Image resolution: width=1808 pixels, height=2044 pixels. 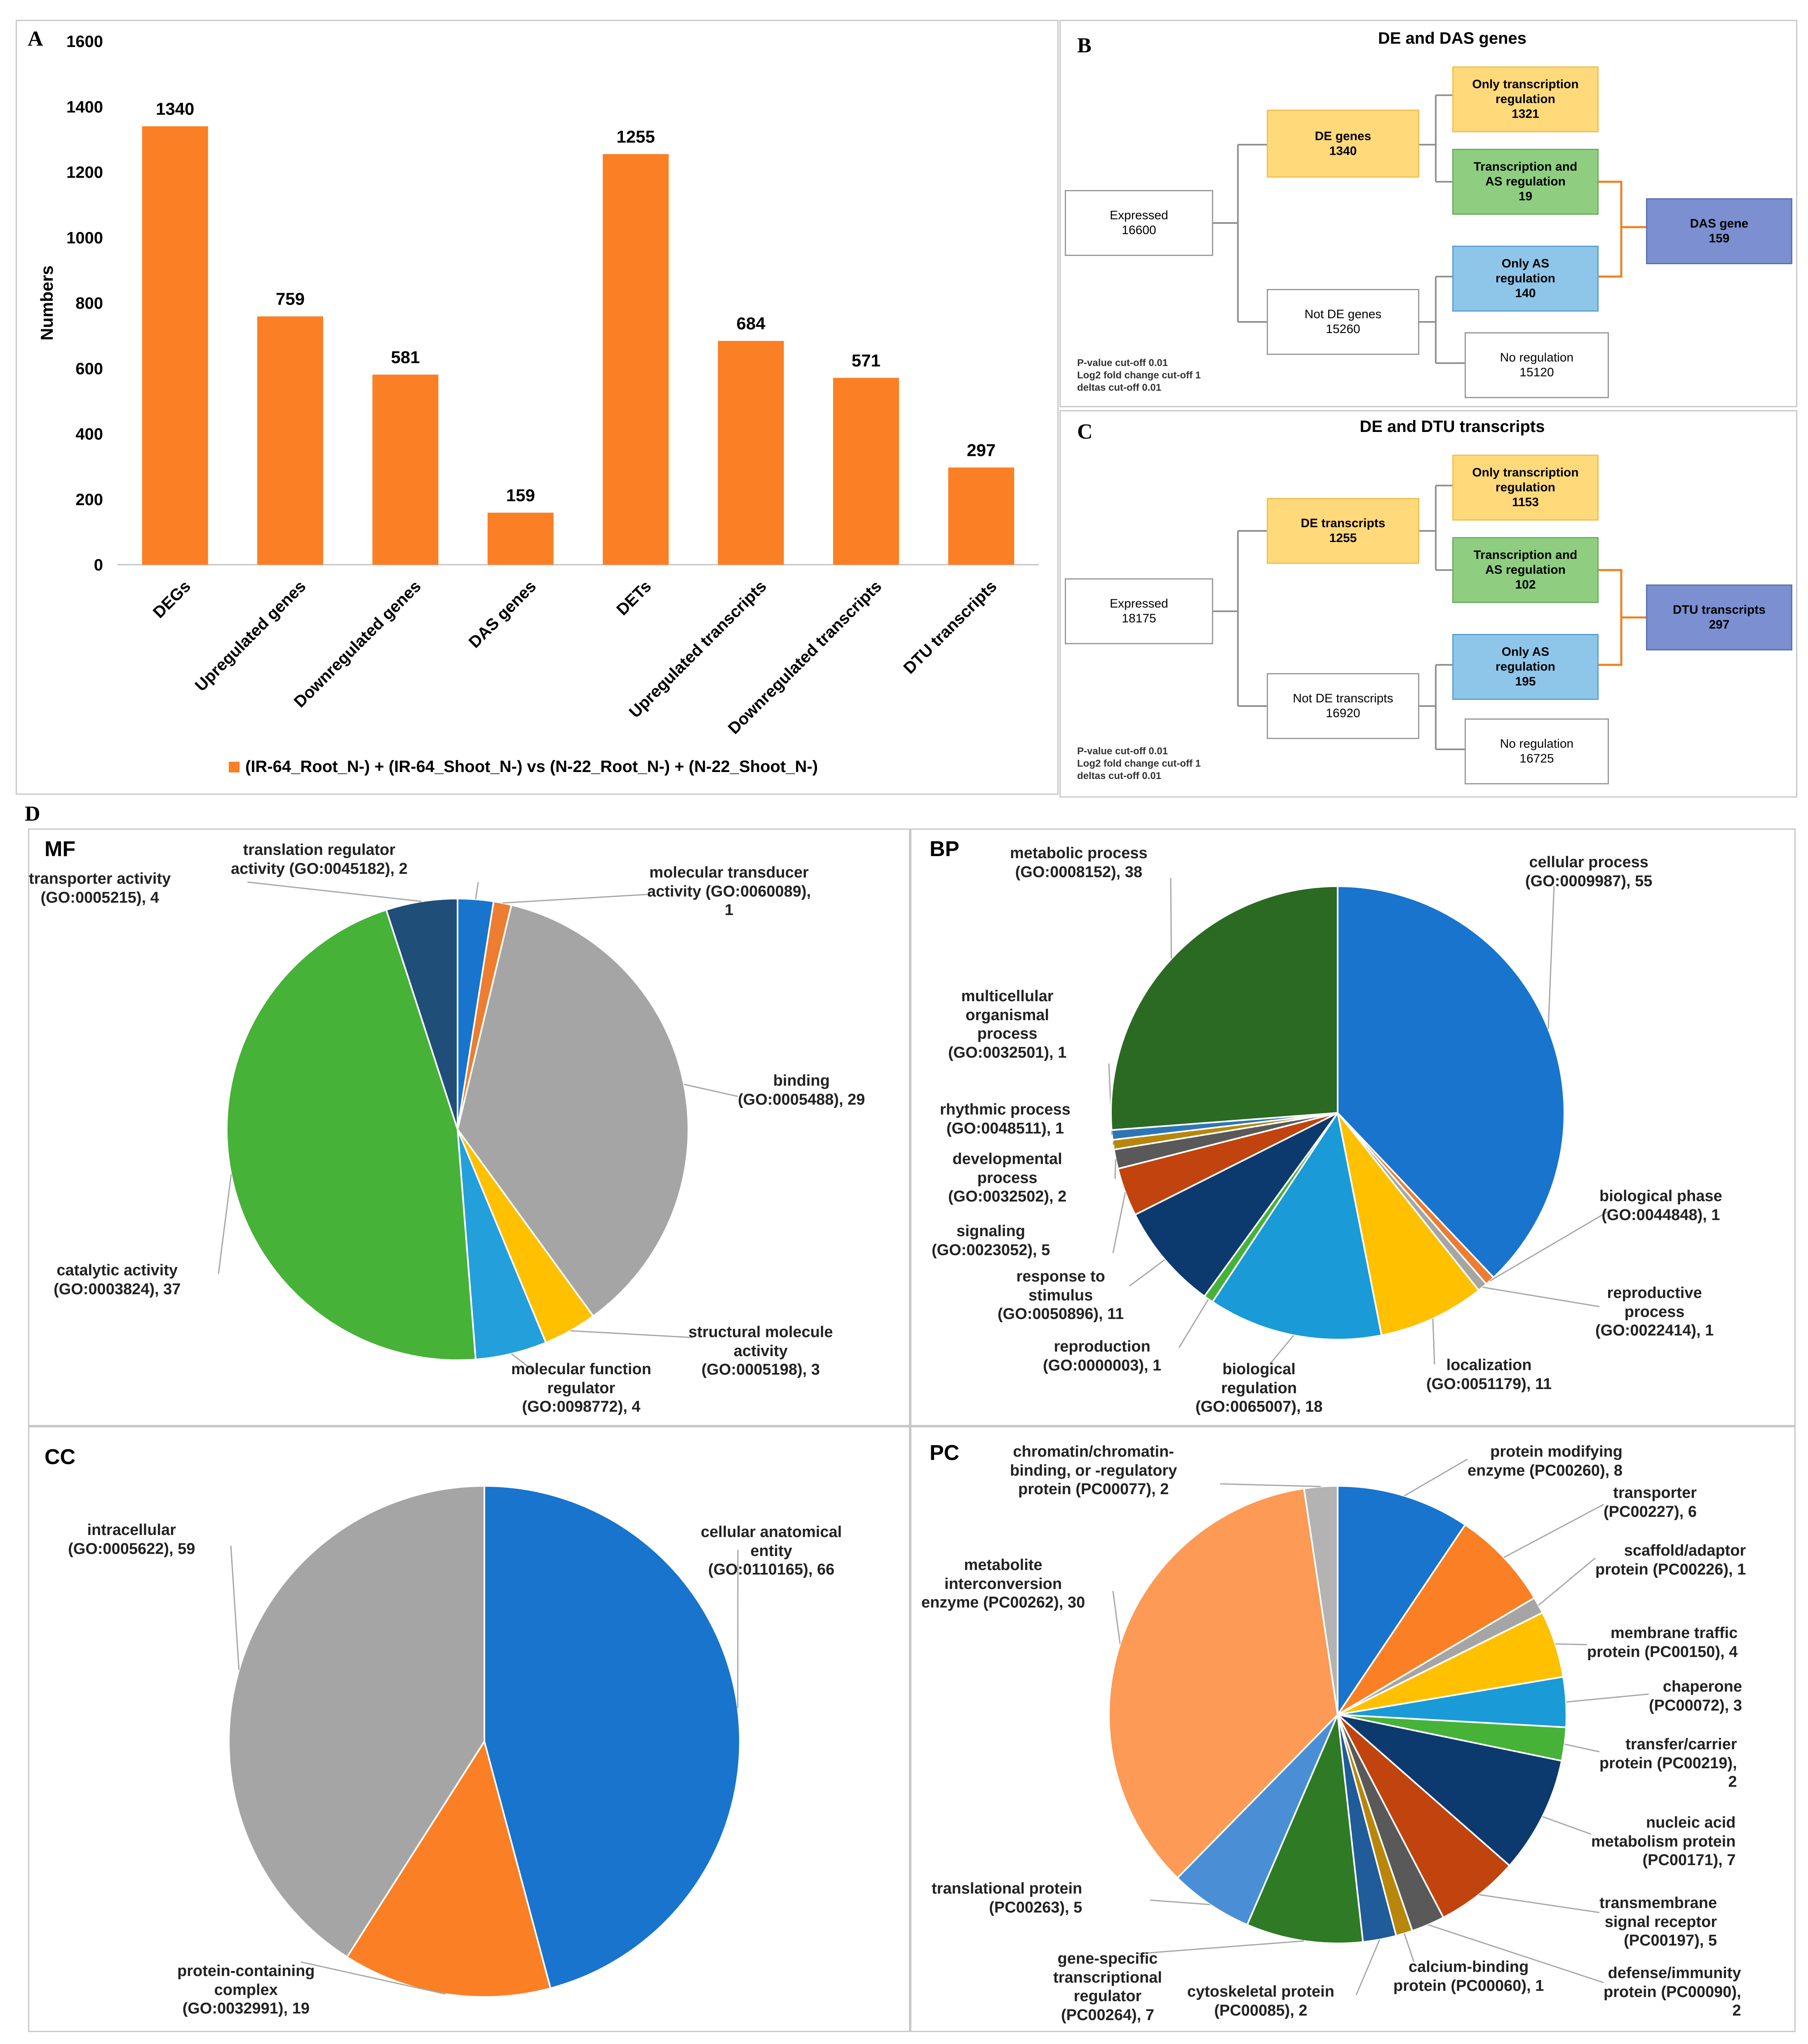 What do you see at coordinates (1670, 1560) in the screenshot?
I see `pc-label-scaffold-adaptor: scaffold/adaptor protein (PC00226), 1` at bounding box center [1670, 1560].